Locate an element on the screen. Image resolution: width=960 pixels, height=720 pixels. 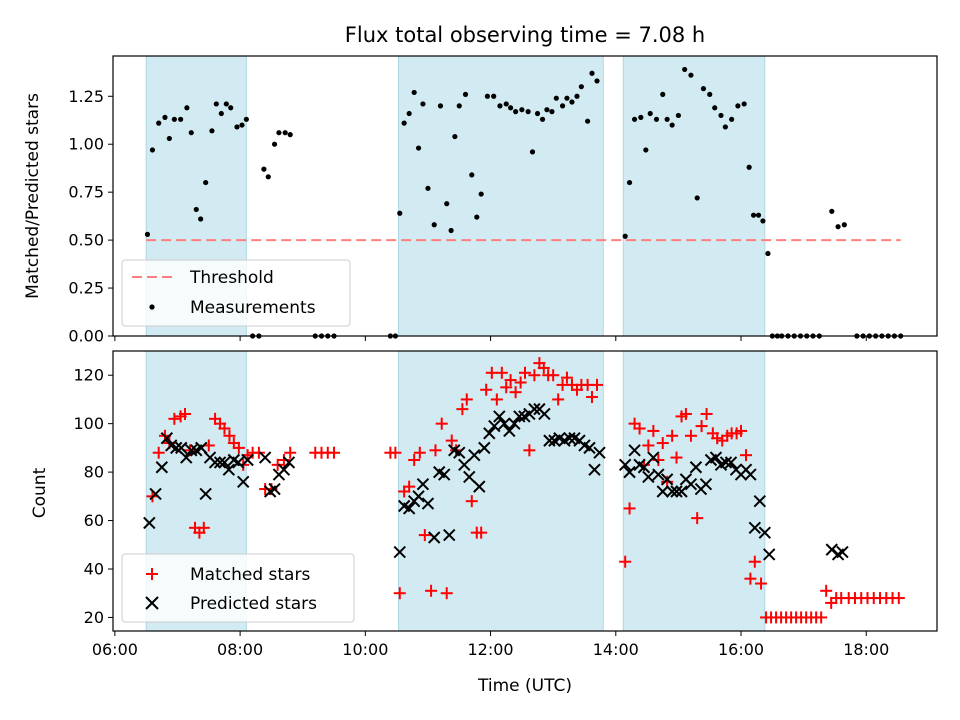
x-tick-label: 12:00 is located at coordinates (491, 649).